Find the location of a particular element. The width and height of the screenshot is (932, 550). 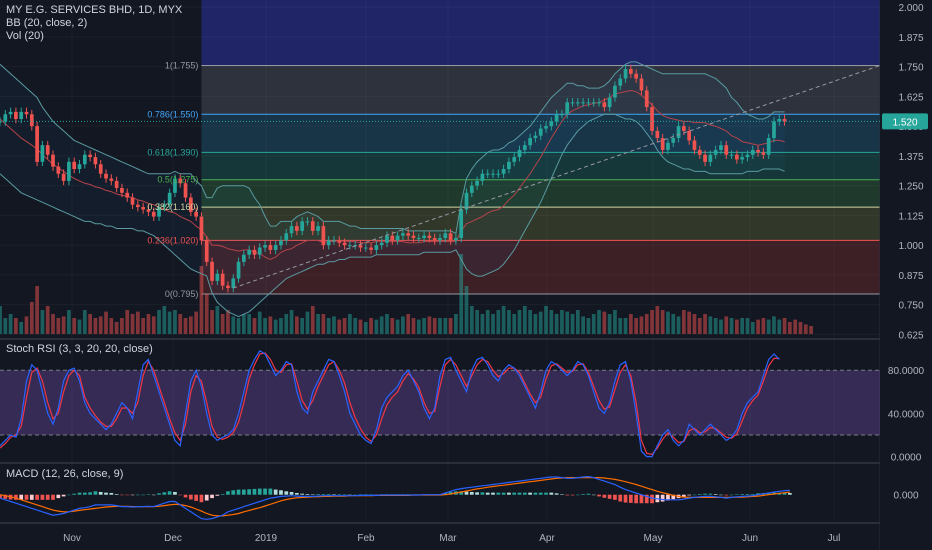

axis-background is located at coordinates (906, 275).